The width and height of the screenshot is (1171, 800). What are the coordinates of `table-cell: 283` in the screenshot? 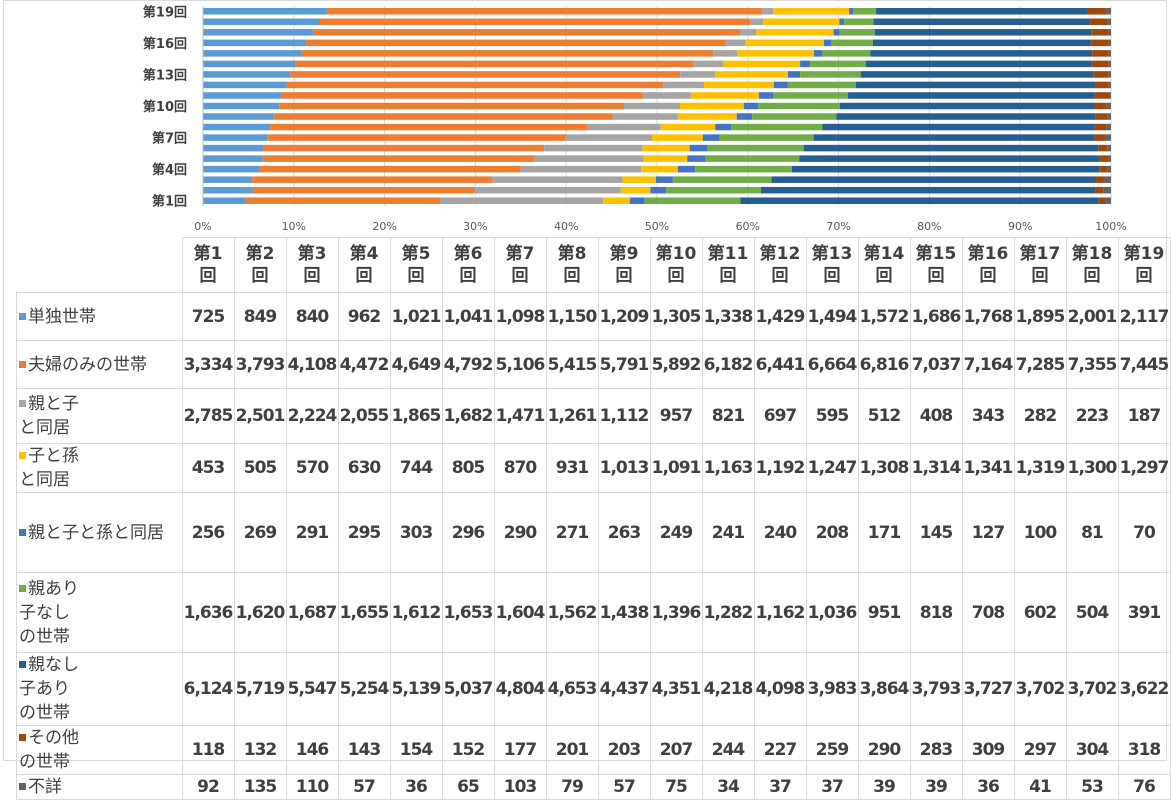 It's located at (936, 750).